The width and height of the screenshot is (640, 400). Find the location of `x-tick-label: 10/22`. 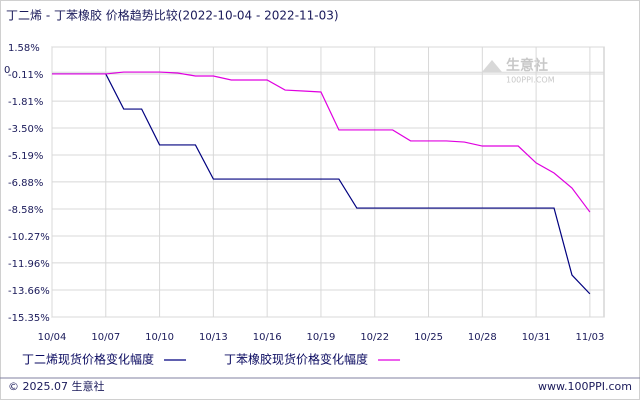

x-tick-label: 10/22 is located at coordinates (374, 337).